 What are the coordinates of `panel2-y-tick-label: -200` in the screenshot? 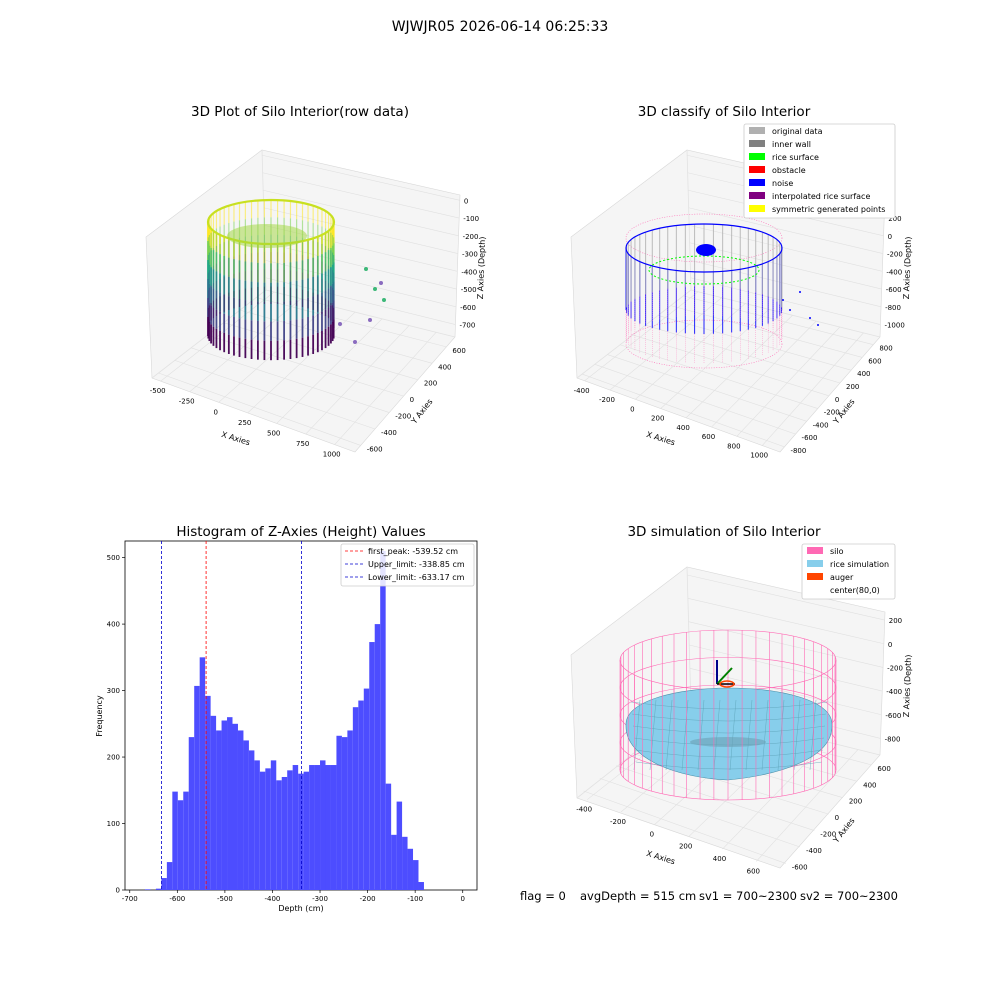 It's located at (832, 413).